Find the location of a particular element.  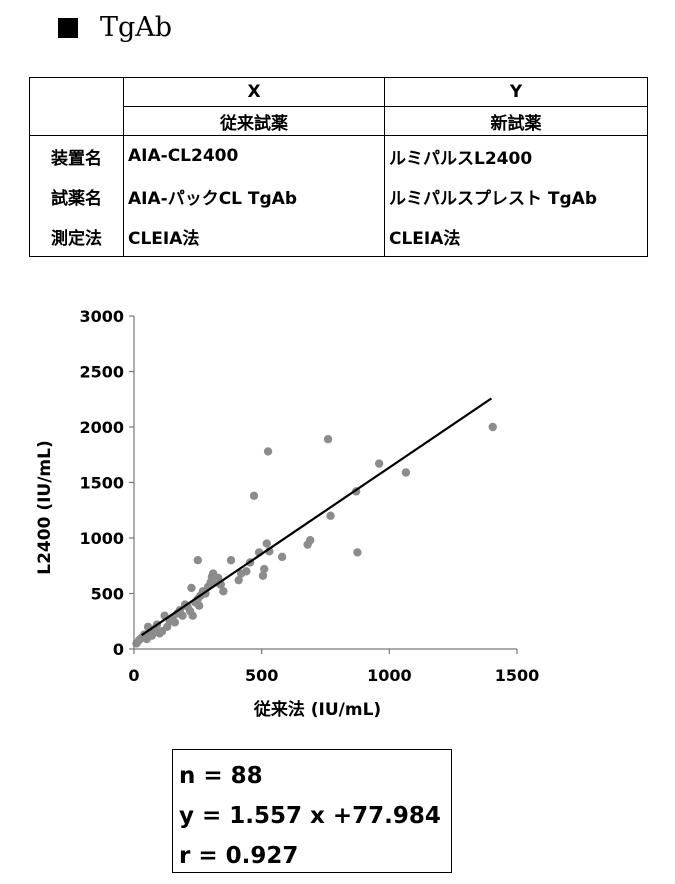

y-tick-label: 1000 is located at coordinates (101, 538).